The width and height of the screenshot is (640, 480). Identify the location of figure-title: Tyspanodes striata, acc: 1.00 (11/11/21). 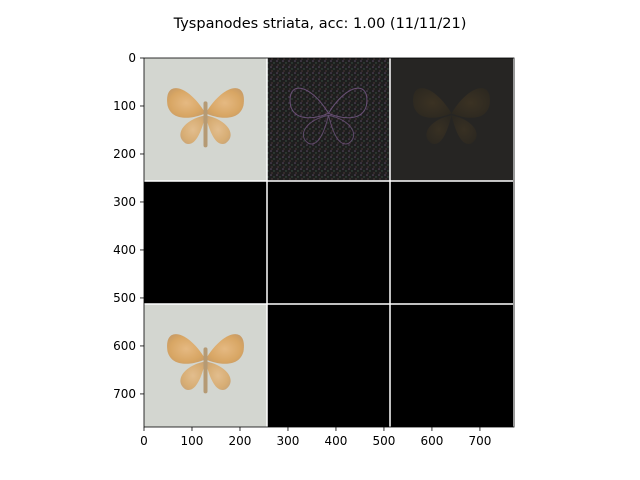
(320, 24).